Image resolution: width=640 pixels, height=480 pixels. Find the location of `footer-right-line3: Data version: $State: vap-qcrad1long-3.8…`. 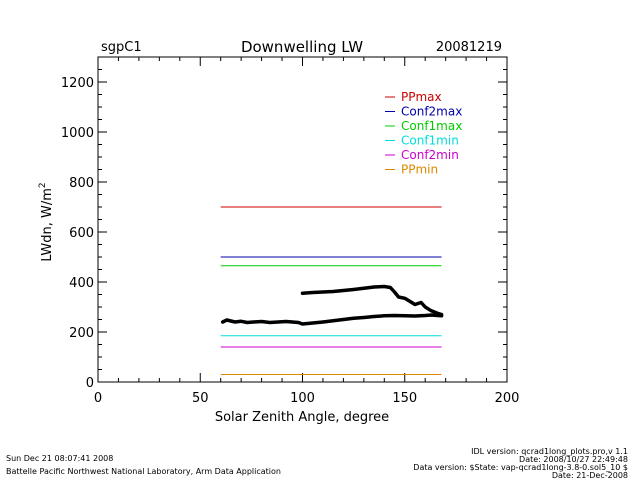

footer-right-line3: Data version: $State: vap-qcrad1long-3.8… is located at coordinates (520, 467).